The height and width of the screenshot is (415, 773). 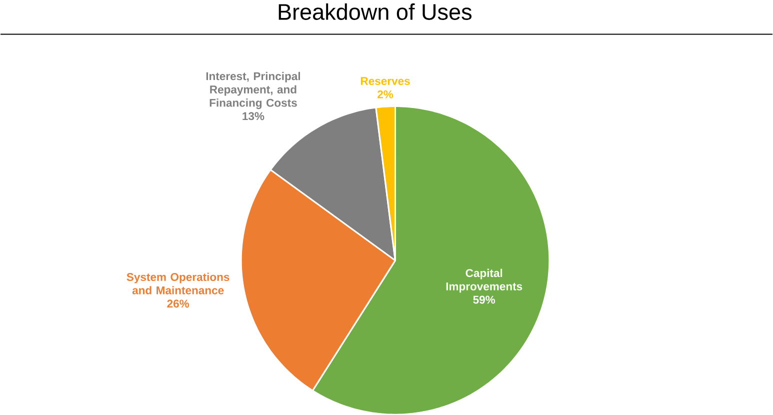 What do you see at coordinates (375, 11) in the screenshot?
I see `chart-title: Breakdown of Uses` at bounding box center [375, 11].